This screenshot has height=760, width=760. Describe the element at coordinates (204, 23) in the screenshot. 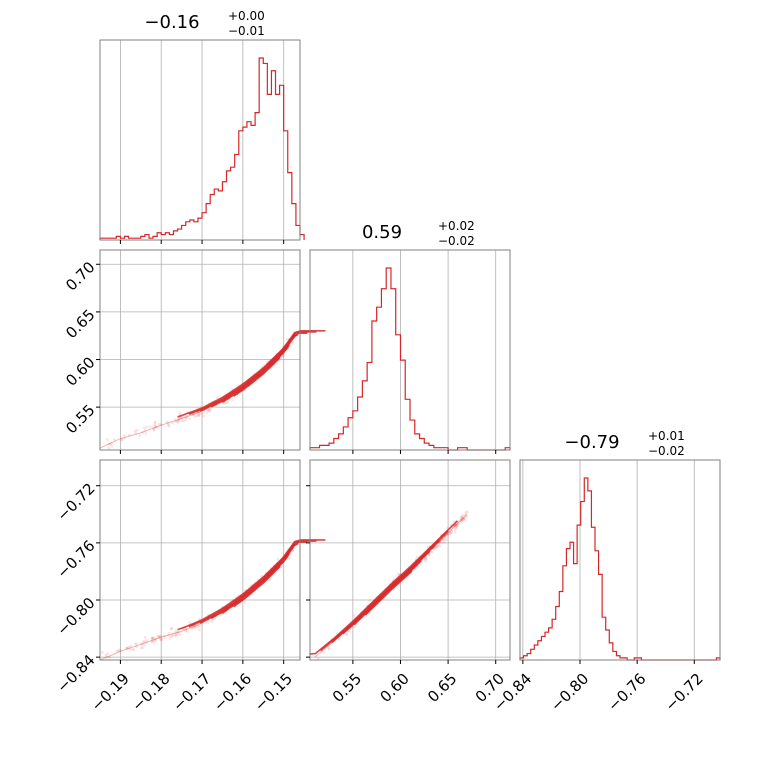

I see `panel-title-0: −0.16 +0.00−0.01` at that location.